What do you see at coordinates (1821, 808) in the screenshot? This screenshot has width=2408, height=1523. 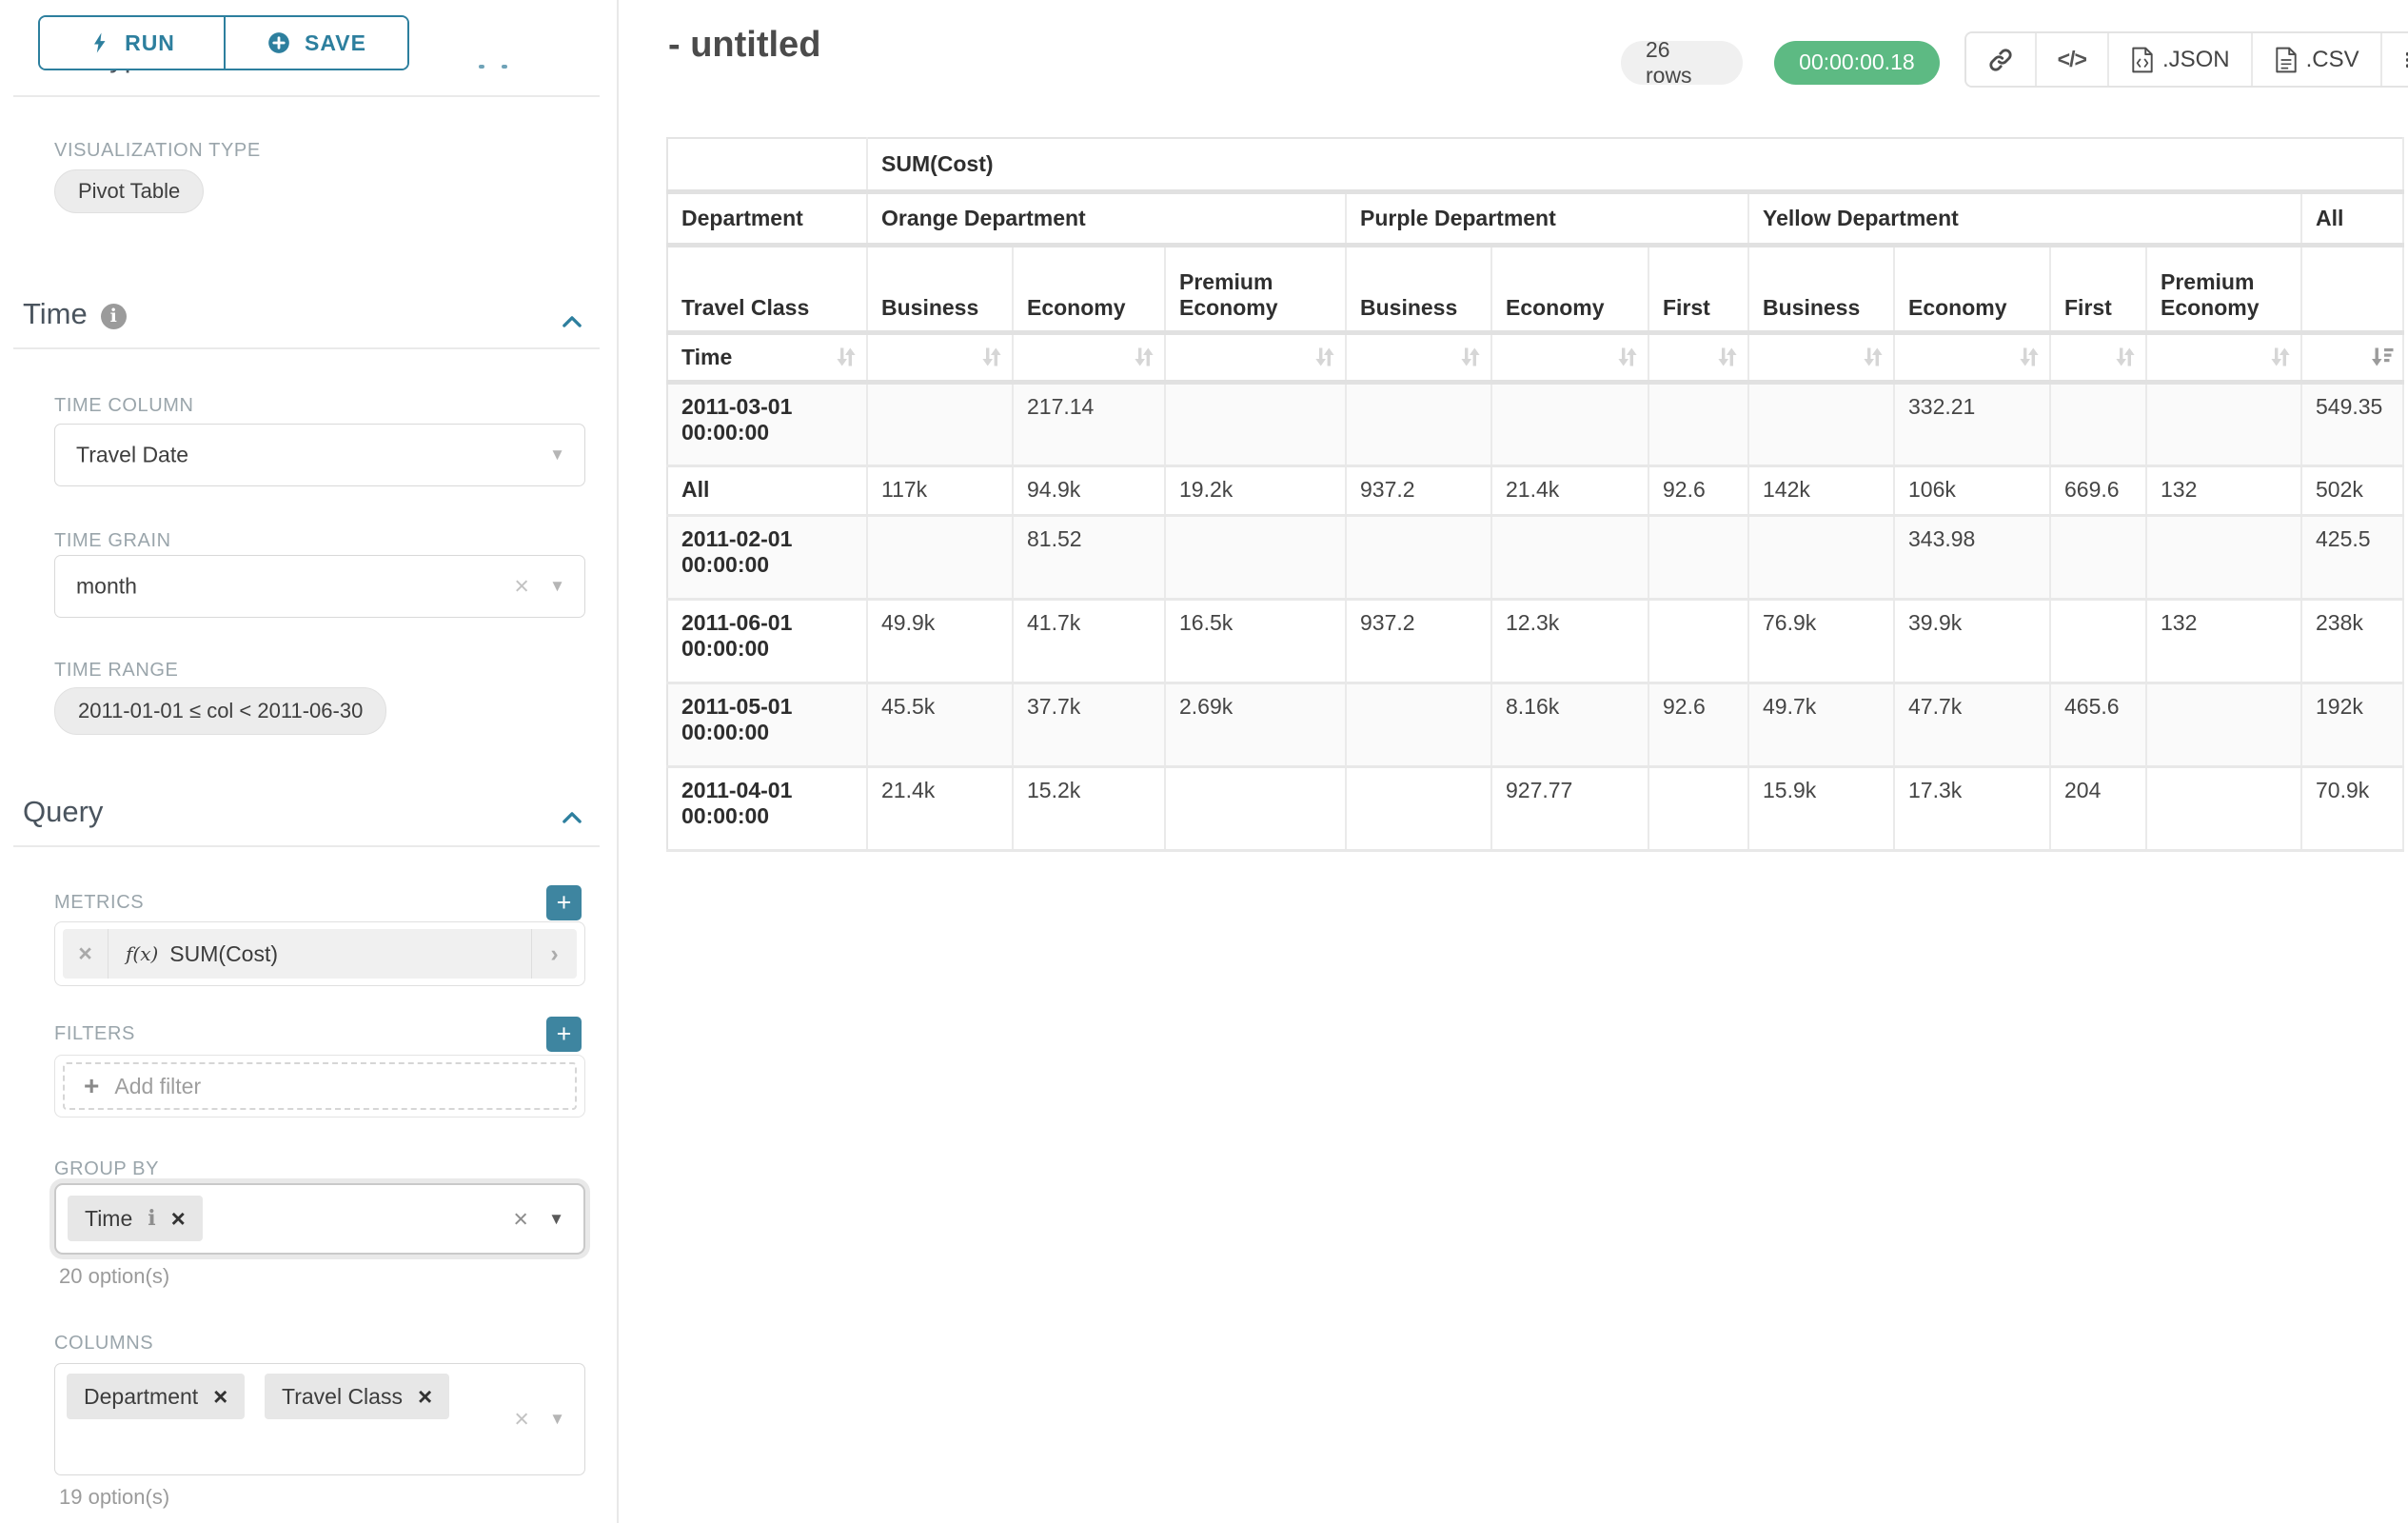 I see `pivot-cell: 15.9k` at bounding box center [1821, 808].